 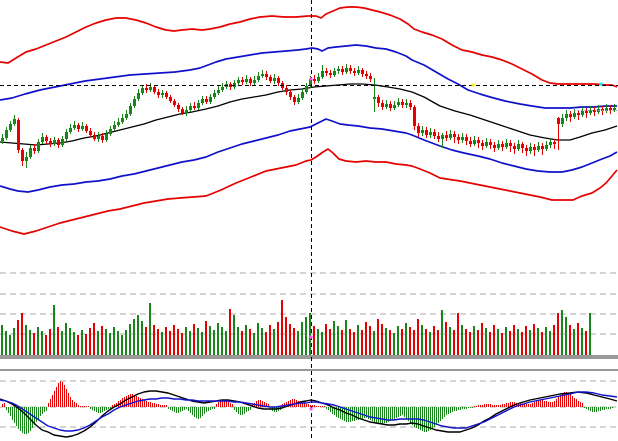 I want to click on volume-bars, so click(x=296, y=327).